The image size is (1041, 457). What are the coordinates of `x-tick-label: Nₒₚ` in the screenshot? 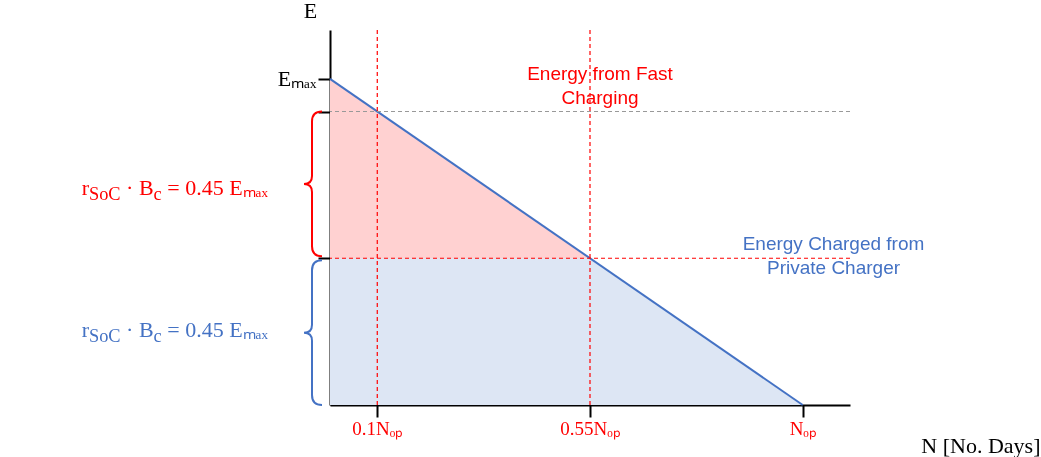 It's located at (803, 428).